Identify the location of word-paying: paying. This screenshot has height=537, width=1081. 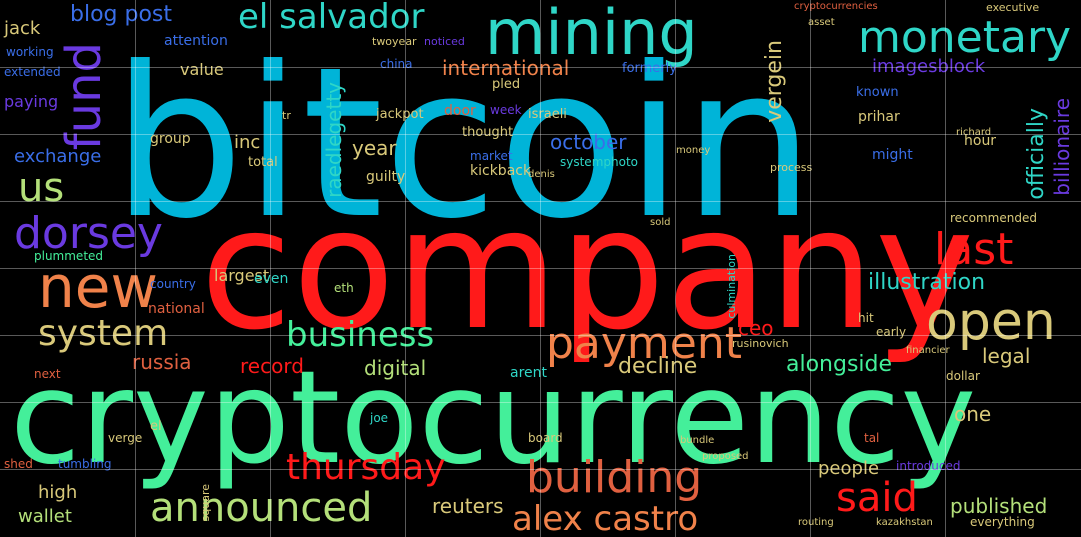
(31, 101).